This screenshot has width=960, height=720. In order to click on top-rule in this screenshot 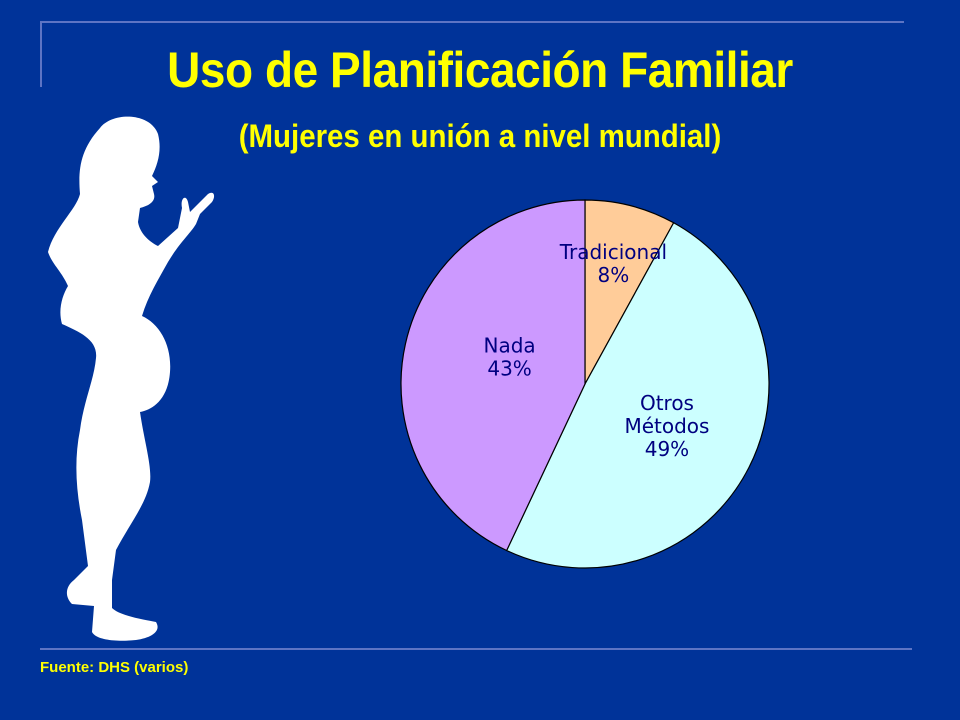, I will do `click(472, 22)`.